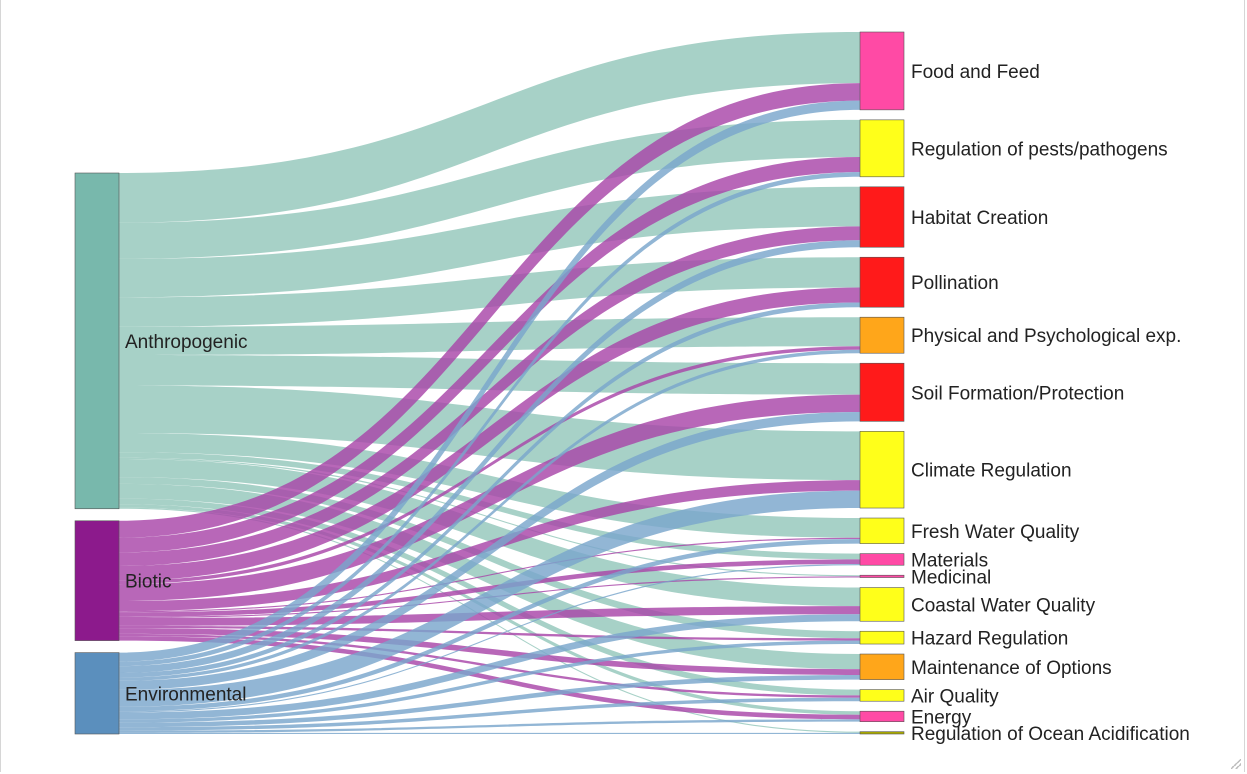 The height and width of the screenshot is (774, 1247). Describe the element at coordinates (489, 733) in the screenshot. I see `link-environmental-to-regulation-of-ocean-acidification` at that location.